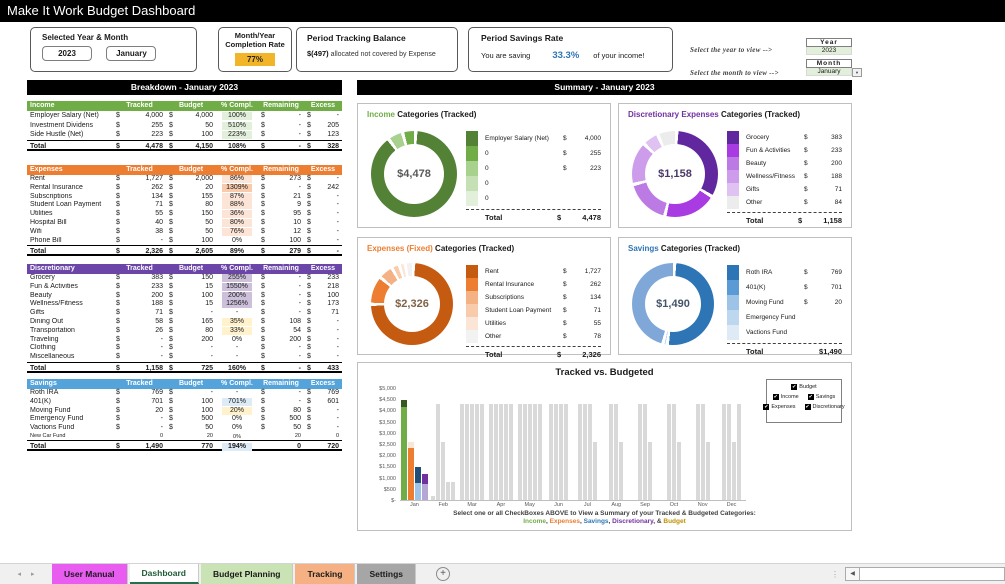 This screenshot has height=584, width=1005. I want to click on month-selector: Month January ▼, so click(834, 68).